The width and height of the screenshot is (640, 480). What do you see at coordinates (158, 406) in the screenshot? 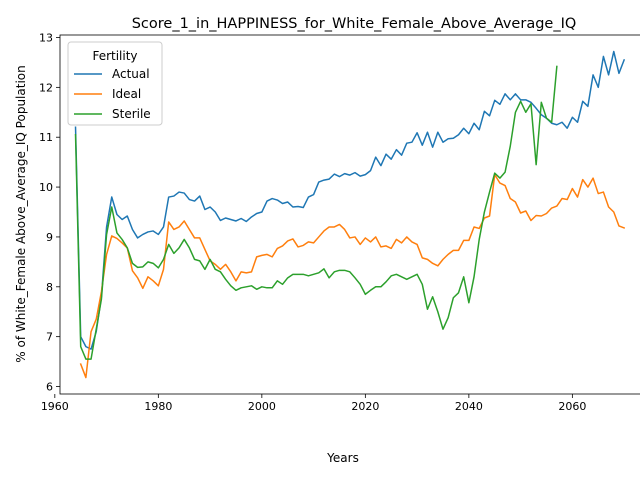
I see `x-tick-label: 1980` at bounding box center [158, 406].